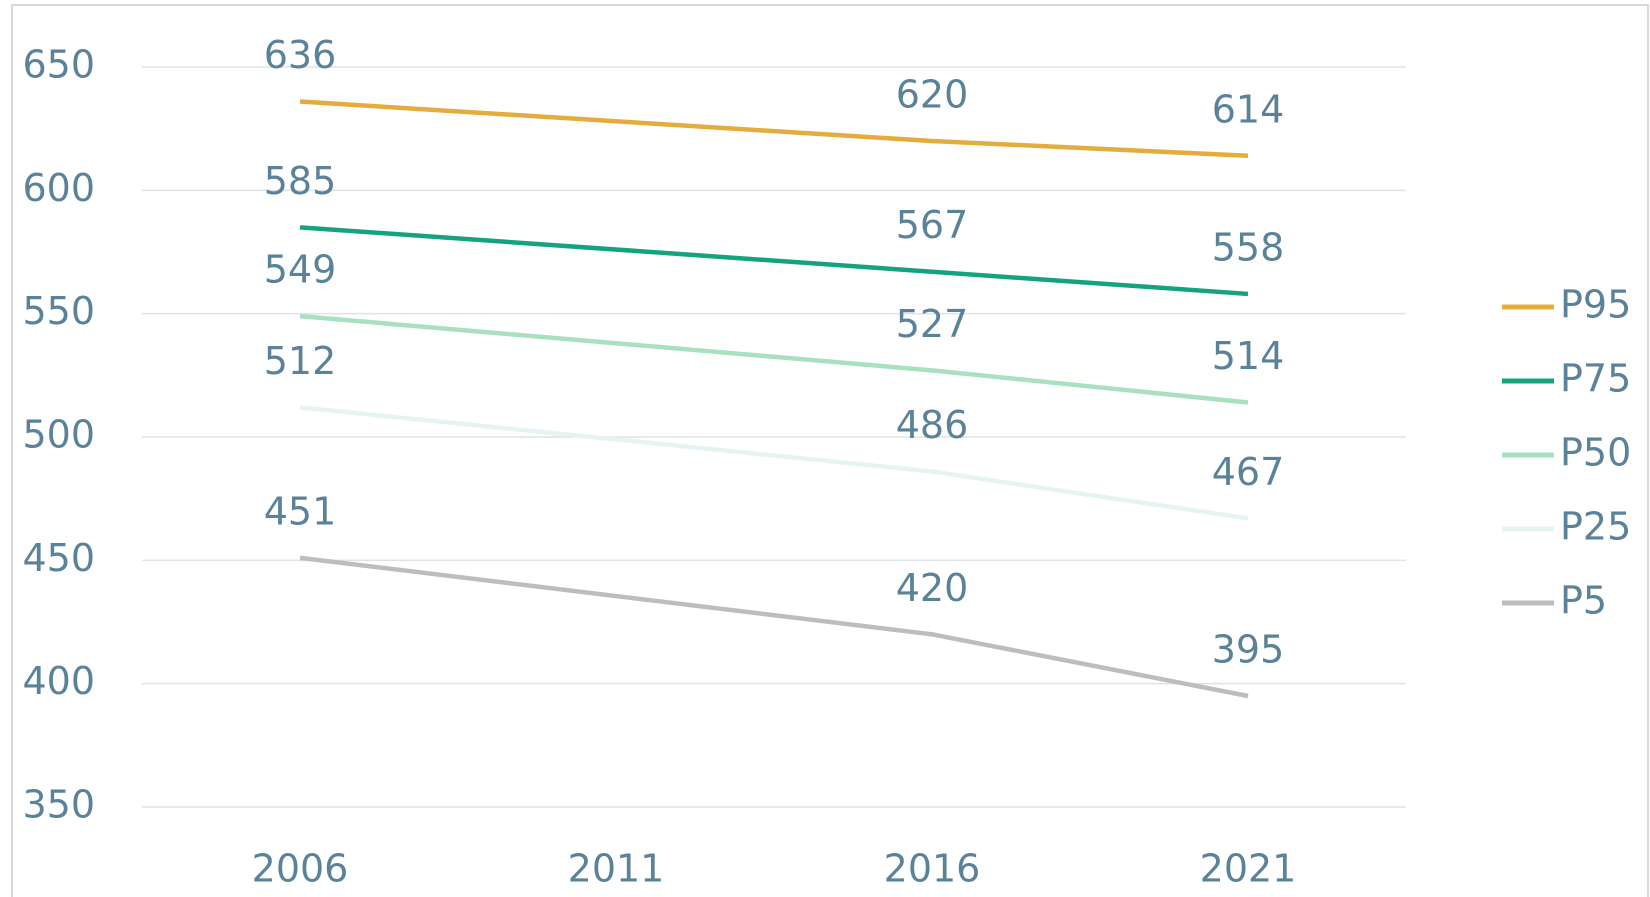 The height and width of the screenshot is (897, 1650). What do you see at coordinates (300, 181) in the screenshot?
I see `data-label: 585` at bounding box center [300, 181].